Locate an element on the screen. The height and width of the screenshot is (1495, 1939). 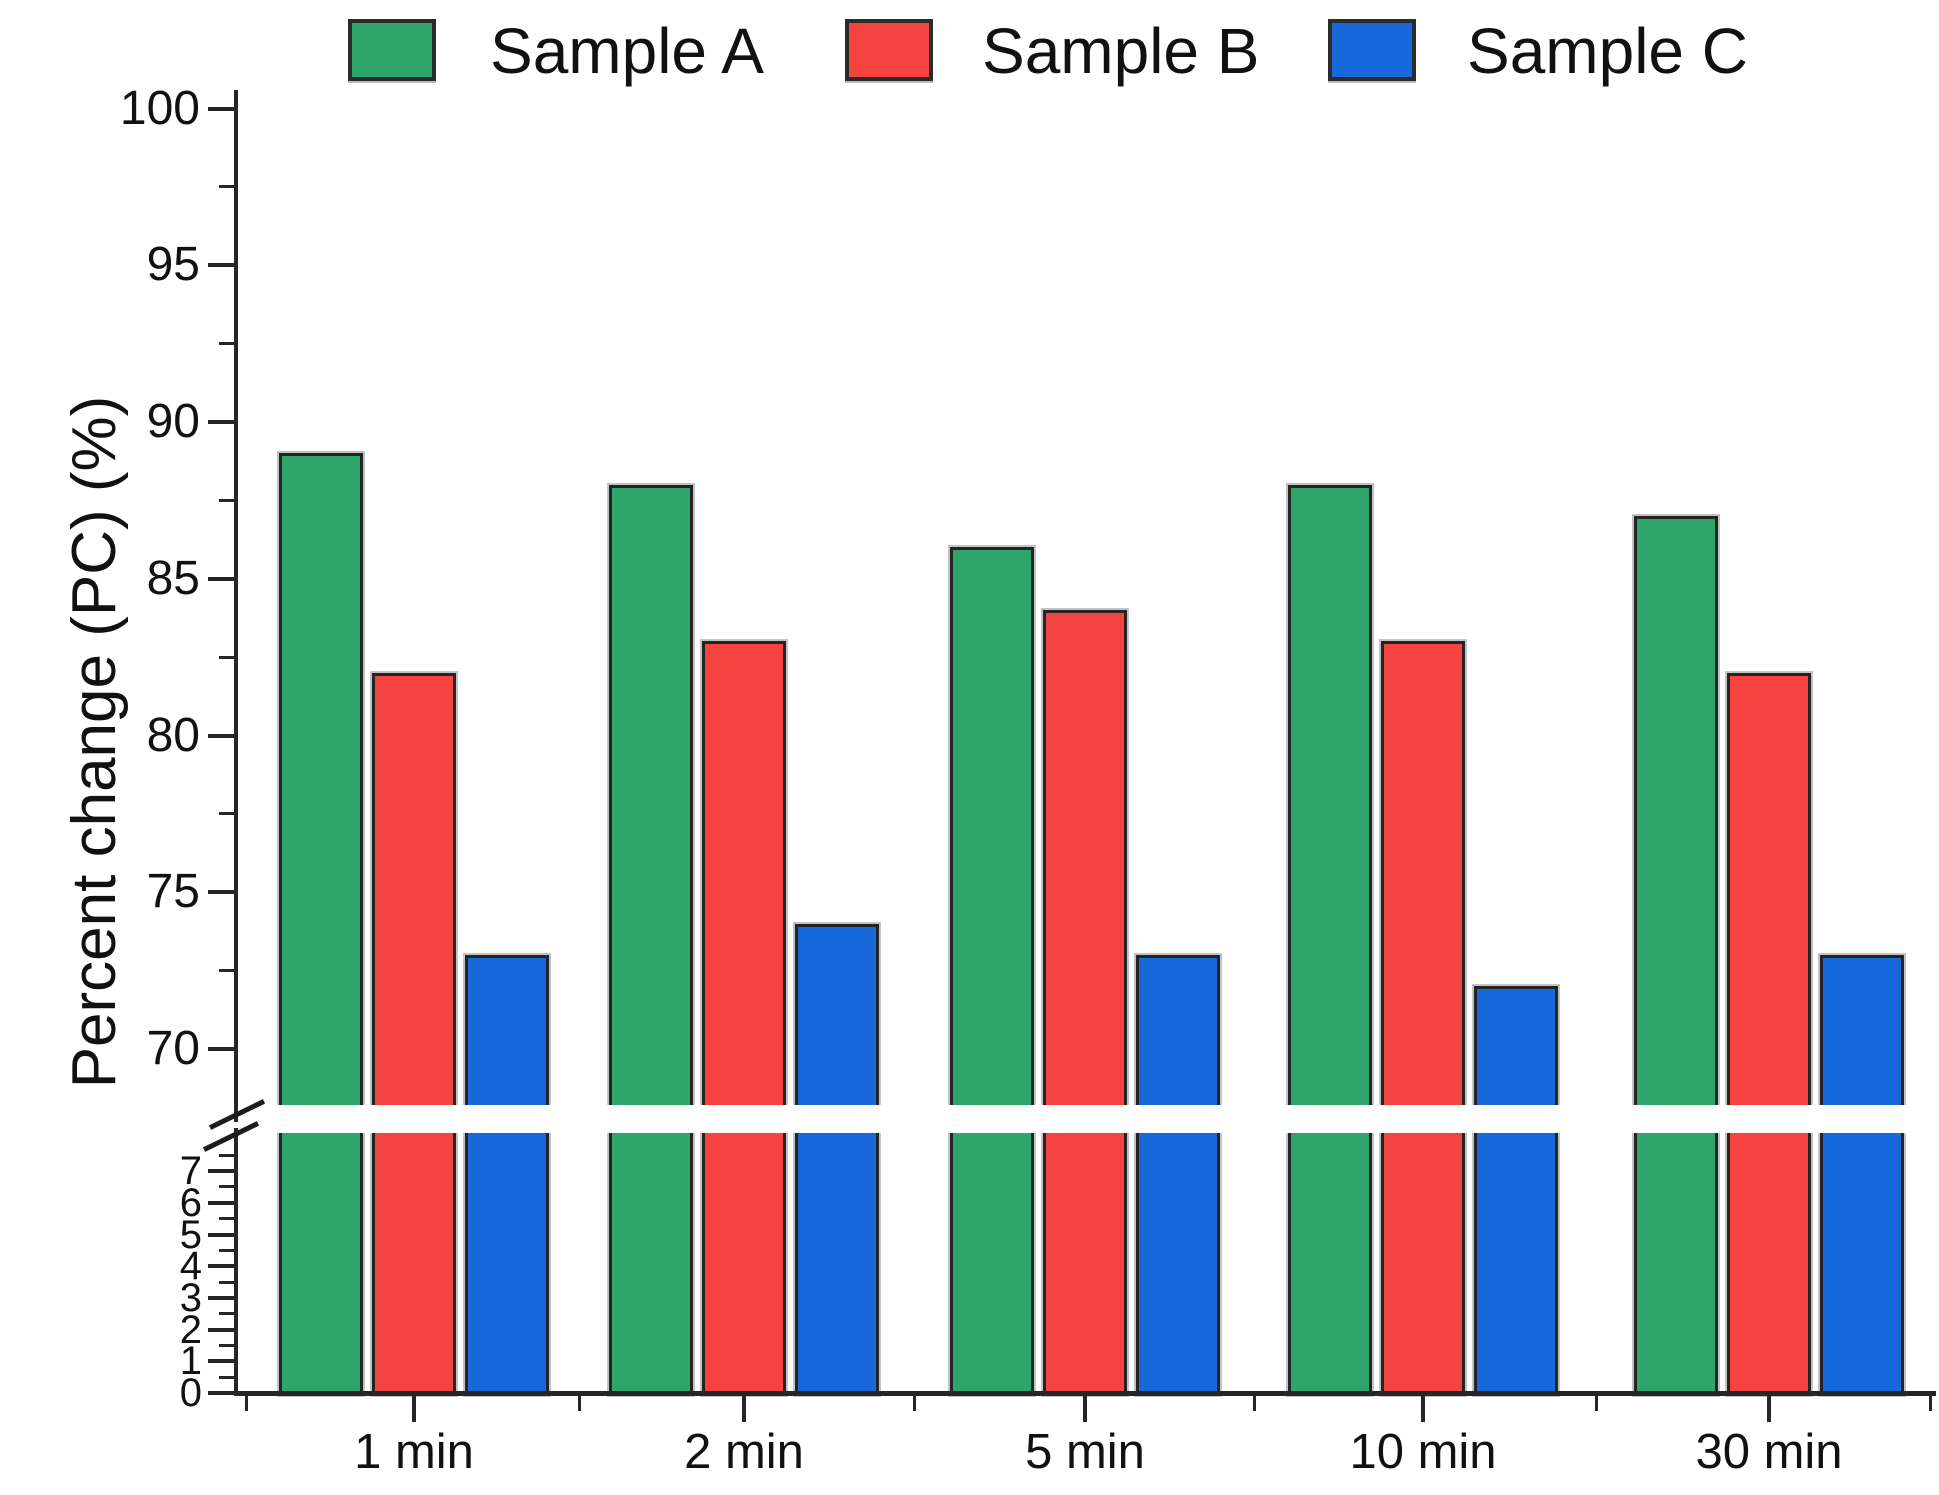
x-tick-label: 2 min is located at coordinates (744, 1452).